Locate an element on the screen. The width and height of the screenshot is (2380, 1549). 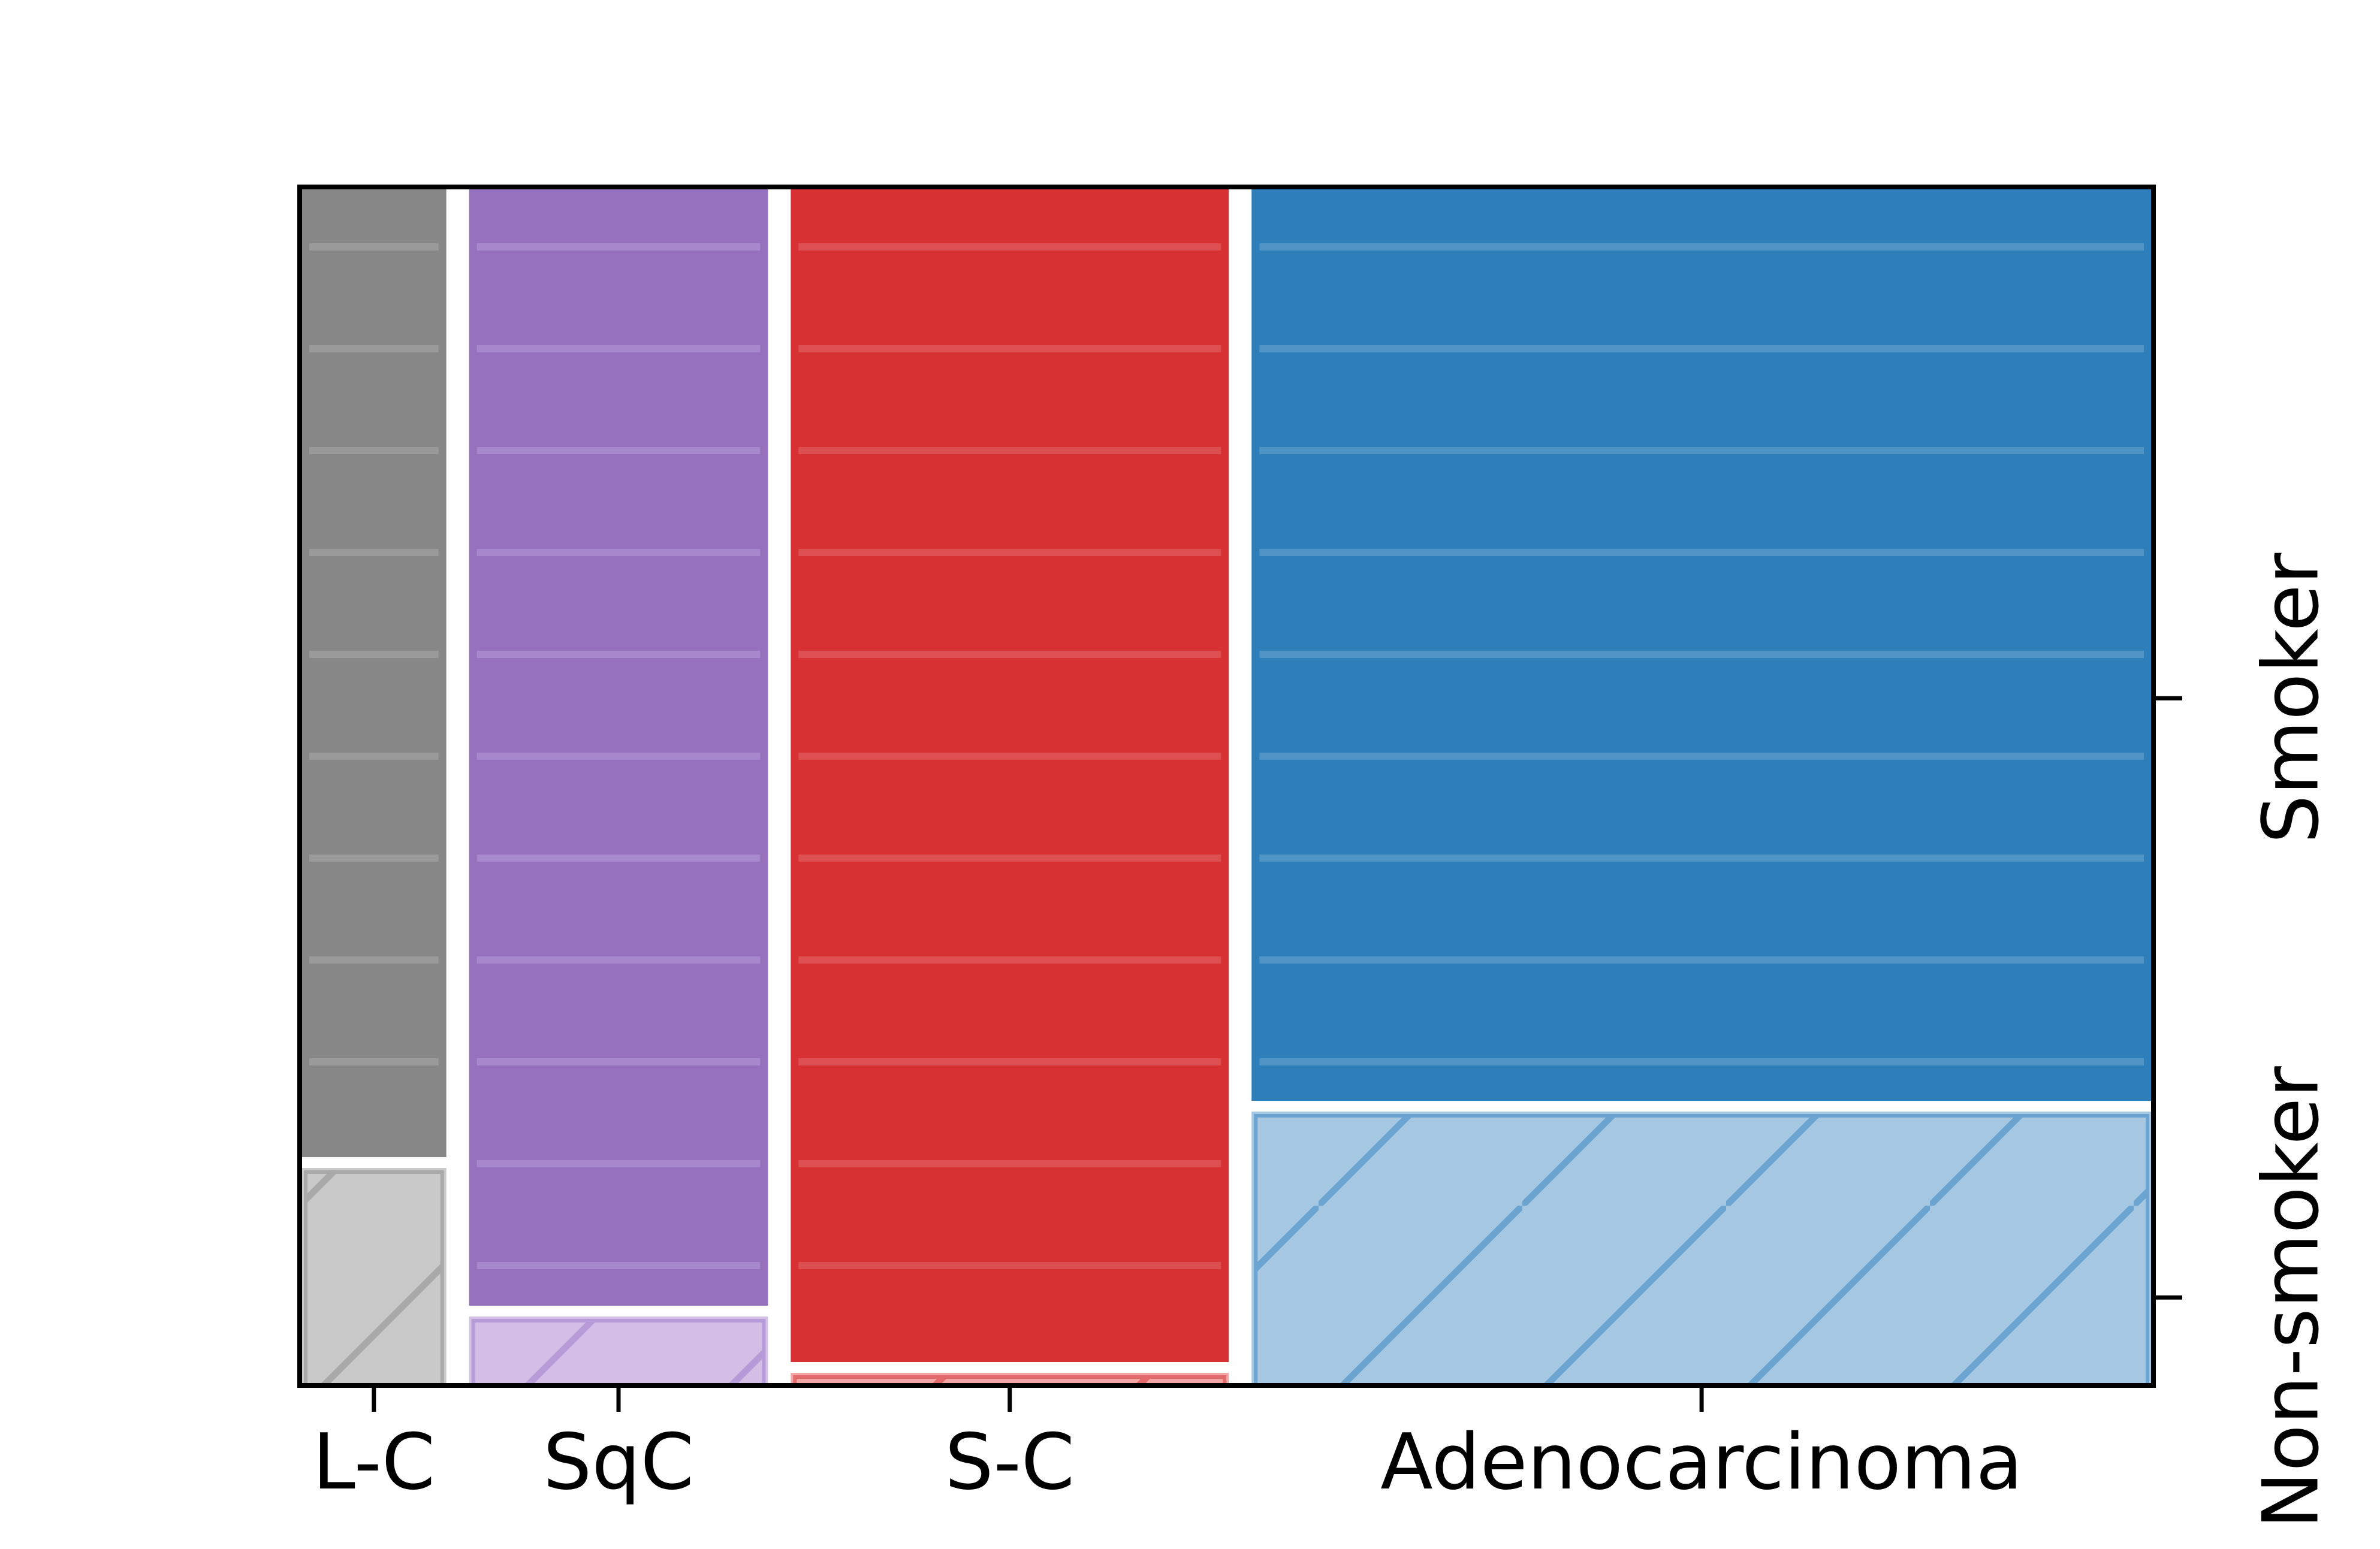
x-tick-label-adenocarcinoma: Adenocarcinoma is located at coordinates (1702, 1462).